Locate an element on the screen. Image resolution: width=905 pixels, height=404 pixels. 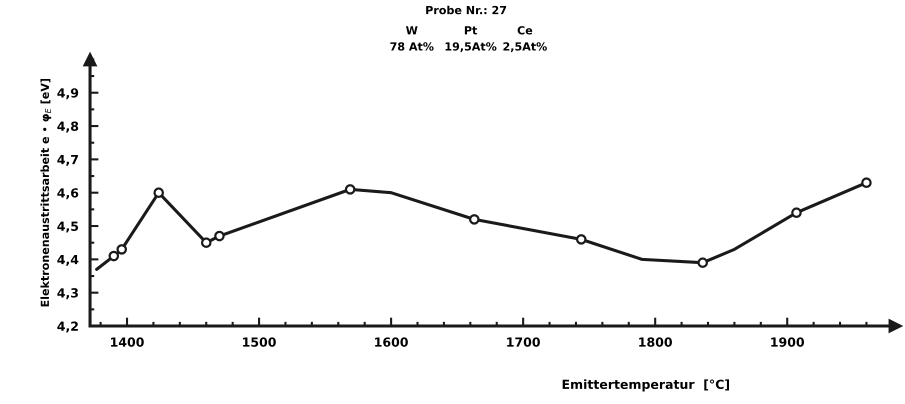
y-tick-label: 4,3 is located at coordinates (67, 294).